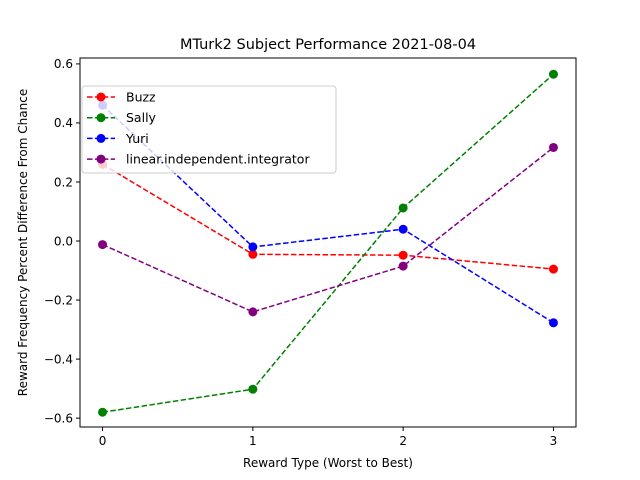  Describe the element at coordinates (141, 97) in the screenshot. I see `legend-label: Buzz` at that location.